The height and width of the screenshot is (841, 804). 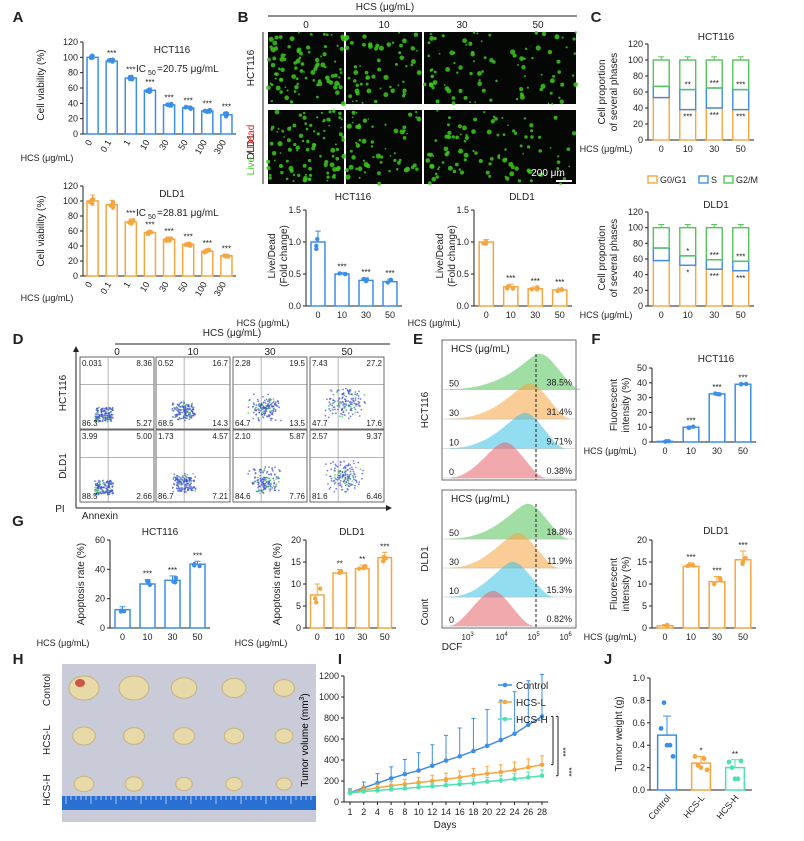 What do you see at coordinates (207, 243) in the screenshot?
I see `significance-label: ***` at bounding box center [207, 243].